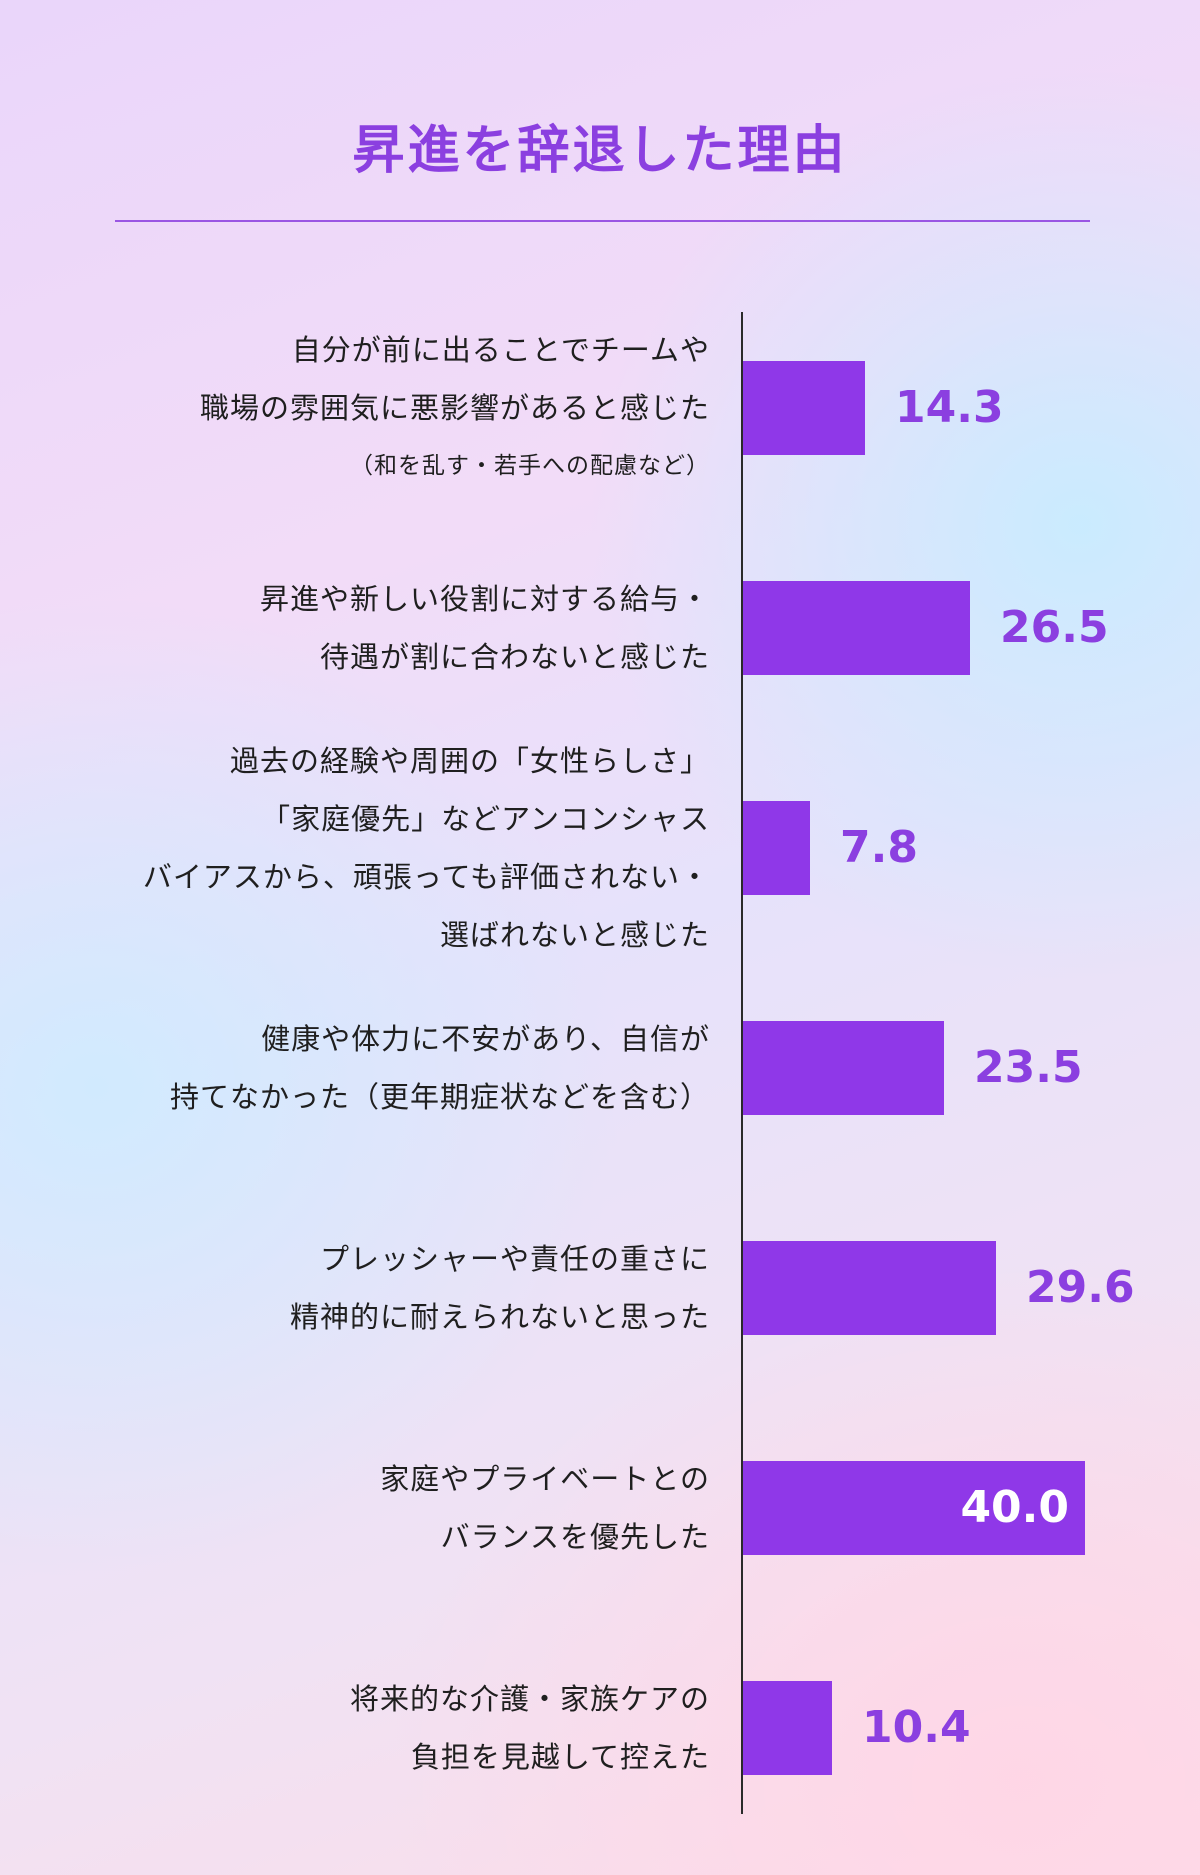  What do you see at coordinates (390, 1508) in the screenshot?
I see `category-label-6: 家庭やプライベートとのバランスを優先した` at bounding box center [390, 1508].